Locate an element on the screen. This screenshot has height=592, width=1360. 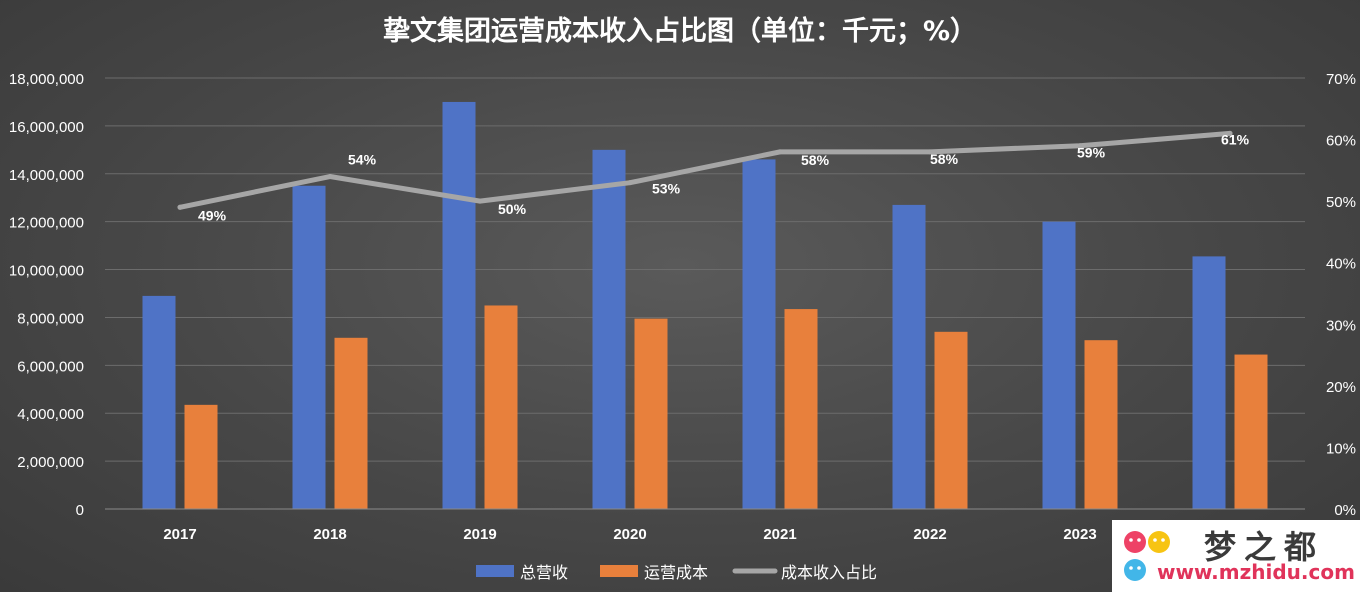
y-right-tick-label: 40% is located at coordinates (1341, 264).